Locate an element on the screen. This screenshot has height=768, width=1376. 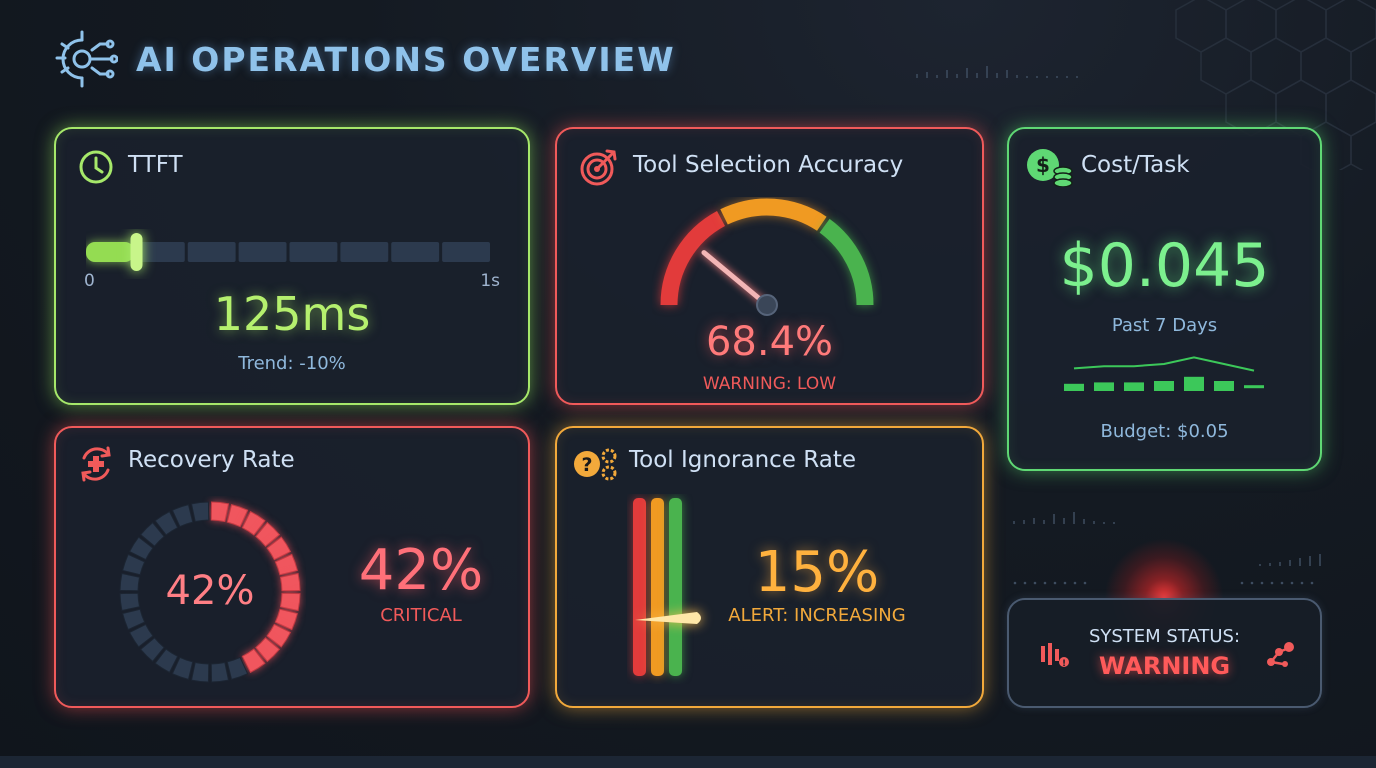
recovery-cross-icon is located at coordinates (96, 464).